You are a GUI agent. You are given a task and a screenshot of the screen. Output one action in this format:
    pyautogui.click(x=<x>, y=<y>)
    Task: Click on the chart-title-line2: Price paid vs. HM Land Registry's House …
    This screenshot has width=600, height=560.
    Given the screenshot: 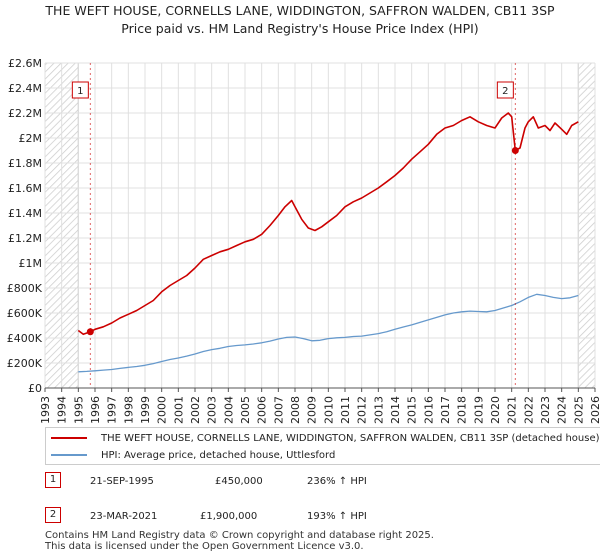 What is the action you would take?
    pyautogui.click(x=300, y=28)
    